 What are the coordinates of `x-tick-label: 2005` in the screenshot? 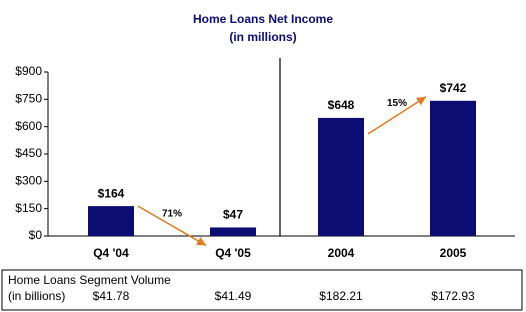 It's located at (453, 253).